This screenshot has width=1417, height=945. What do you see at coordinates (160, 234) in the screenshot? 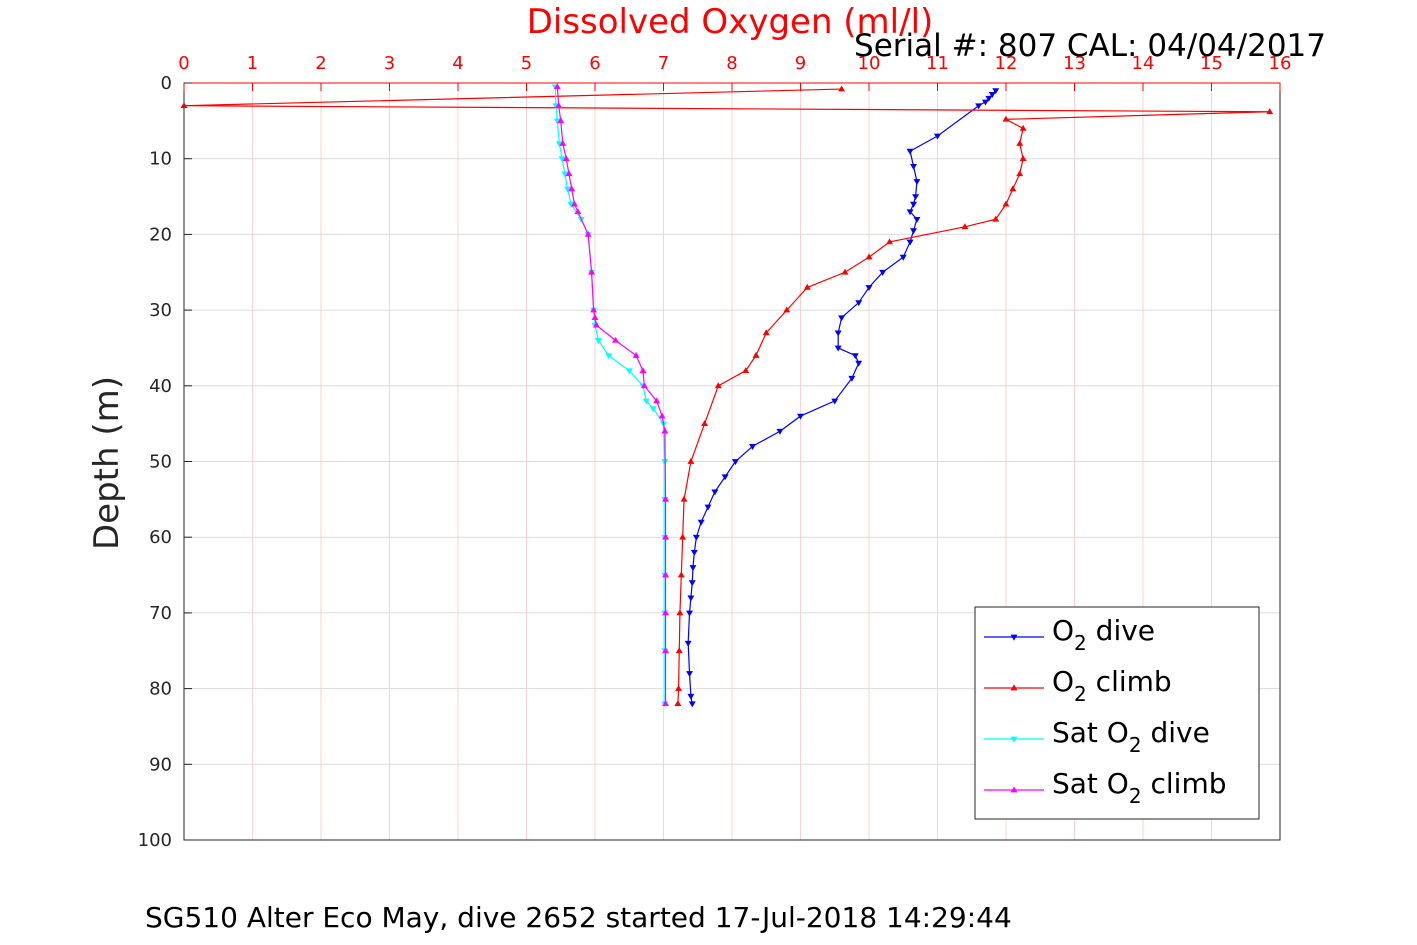
I see `y-tick-label: 20` at bounding box center [160, 234].